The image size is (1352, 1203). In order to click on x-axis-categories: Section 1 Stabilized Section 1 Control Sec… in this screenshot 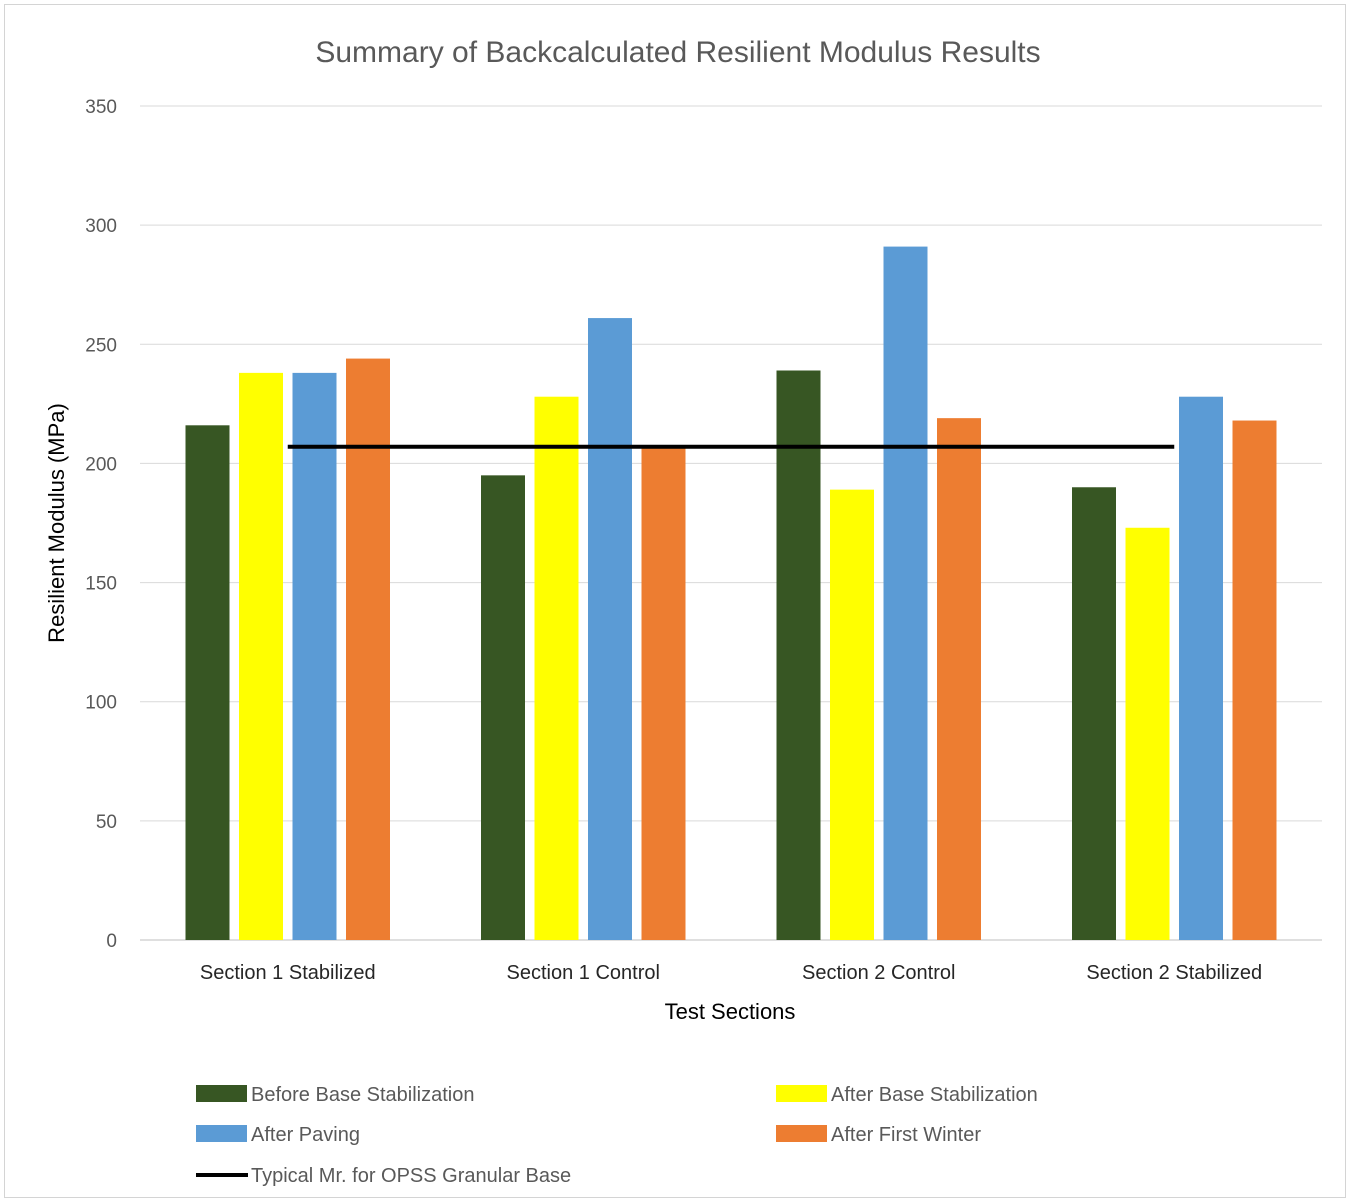, I will do `click(731, 973)`.